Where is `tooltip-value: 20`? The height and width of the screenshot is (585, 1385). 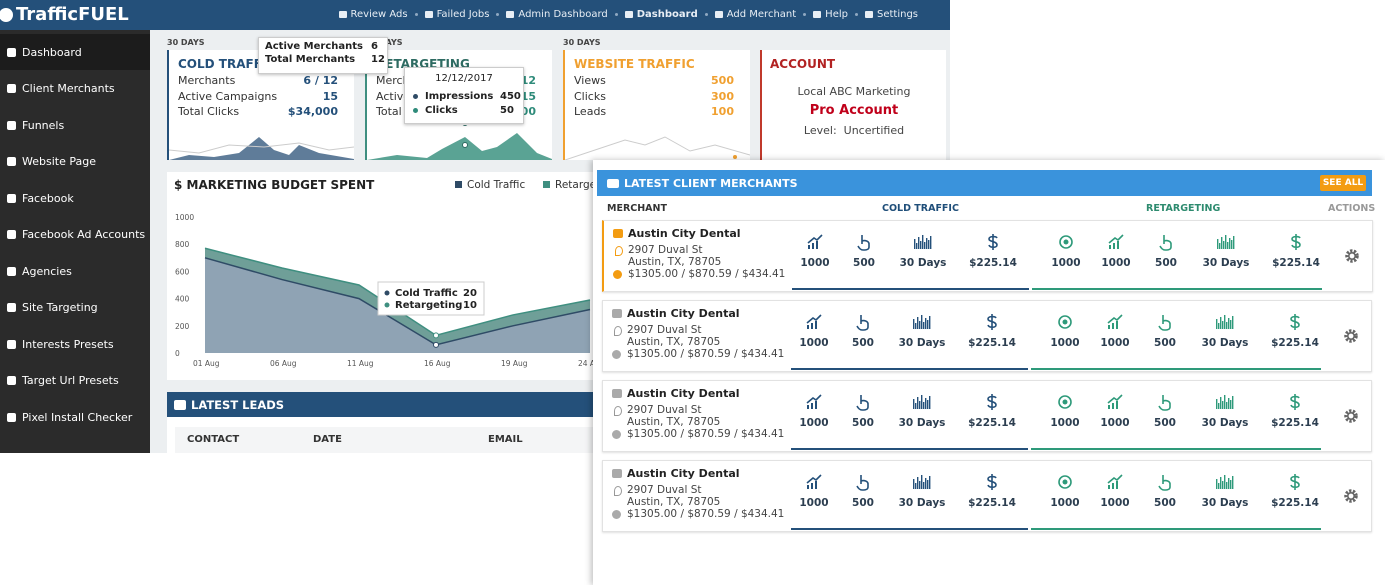
tooltip-value: 20 is located at coordinates (470, 293).